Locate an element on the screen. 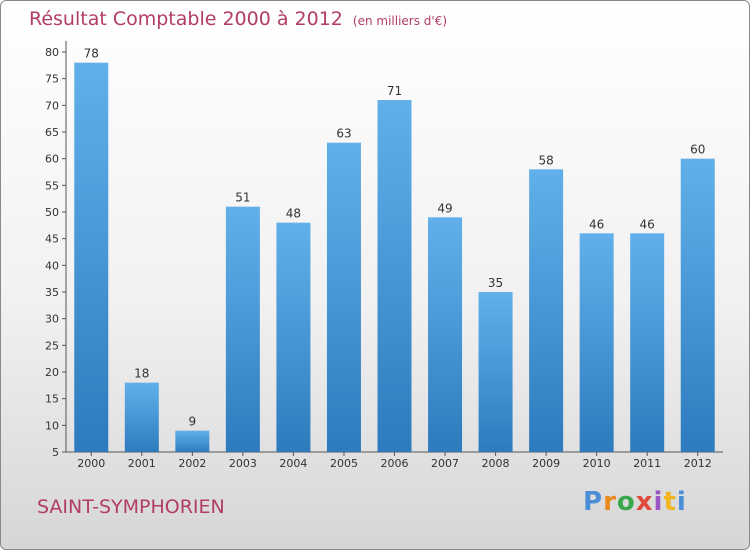  y-tick-label: 65 is located at coordinates (52, 132).